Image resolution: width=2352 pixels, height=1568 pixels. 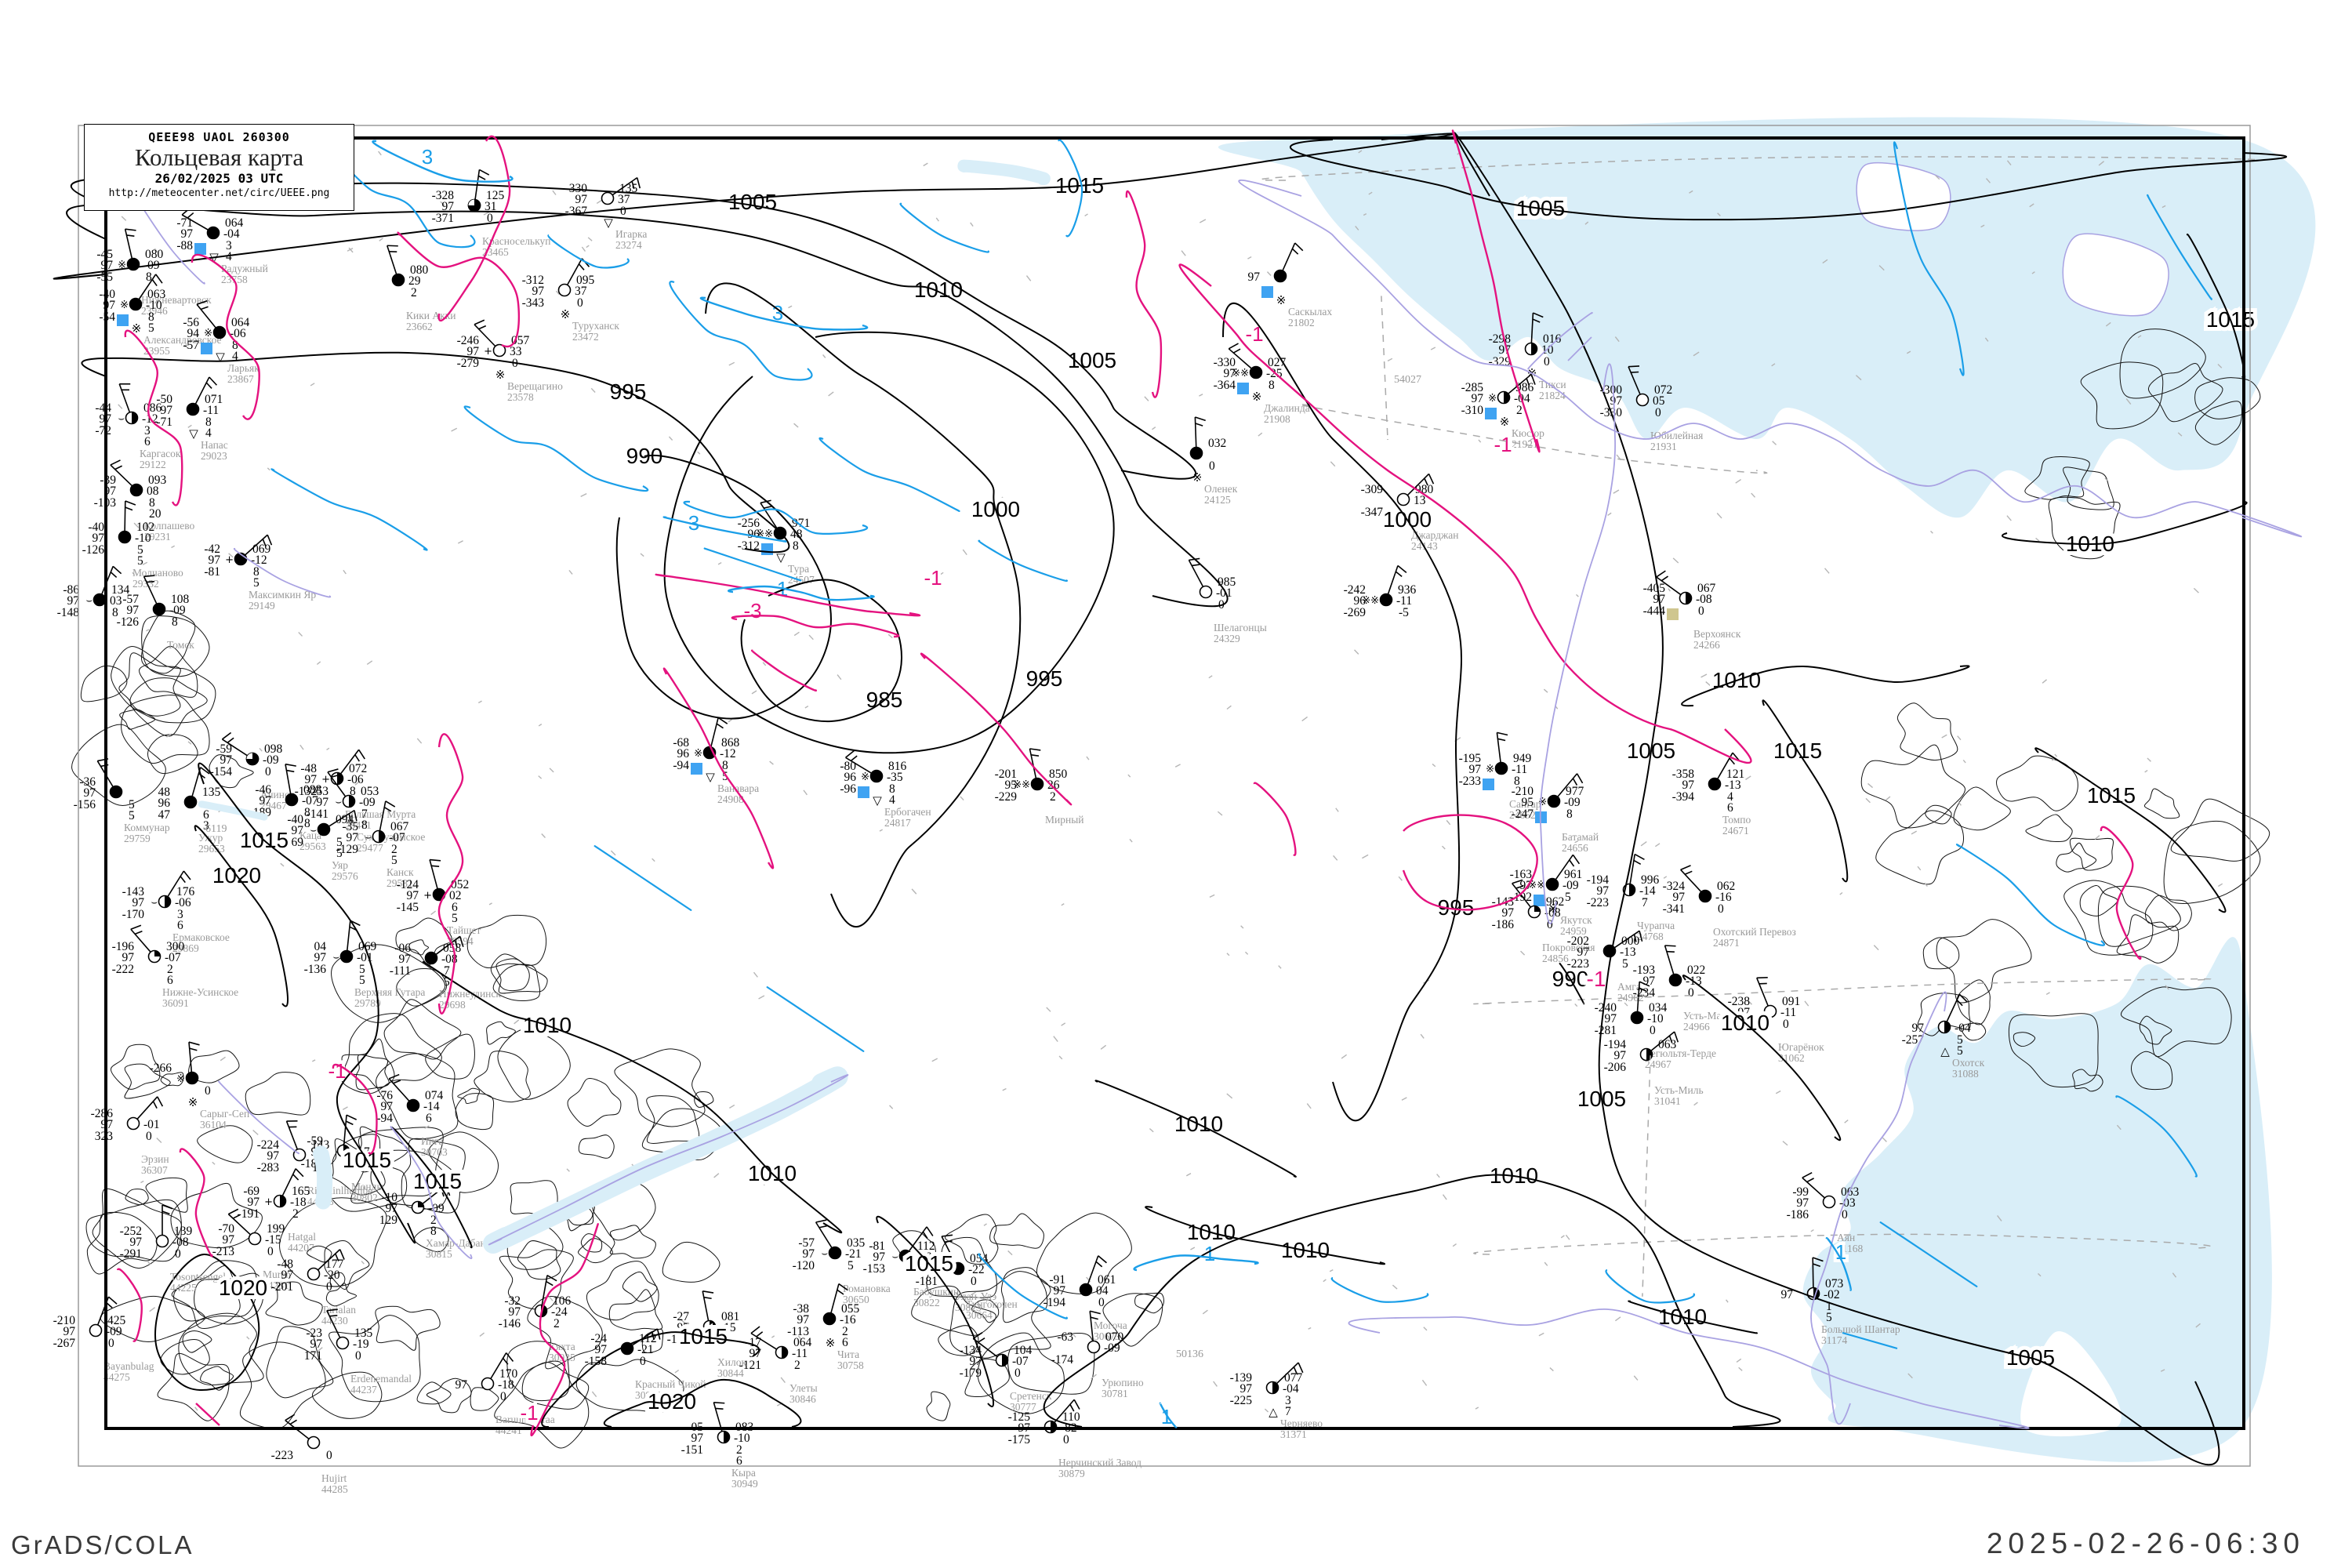 I want to click on isallobar-label: -3, so click(x=752, y=610).